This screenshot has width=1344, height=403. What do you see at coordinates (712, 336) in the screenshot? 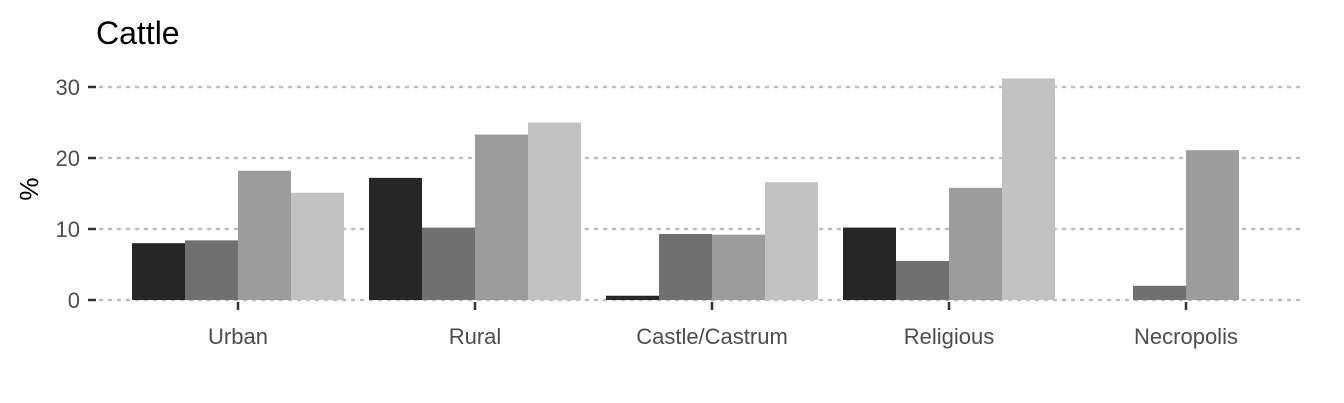
I see `x-tick-label: Castle/Castrum` at bounding box center [712, 336].